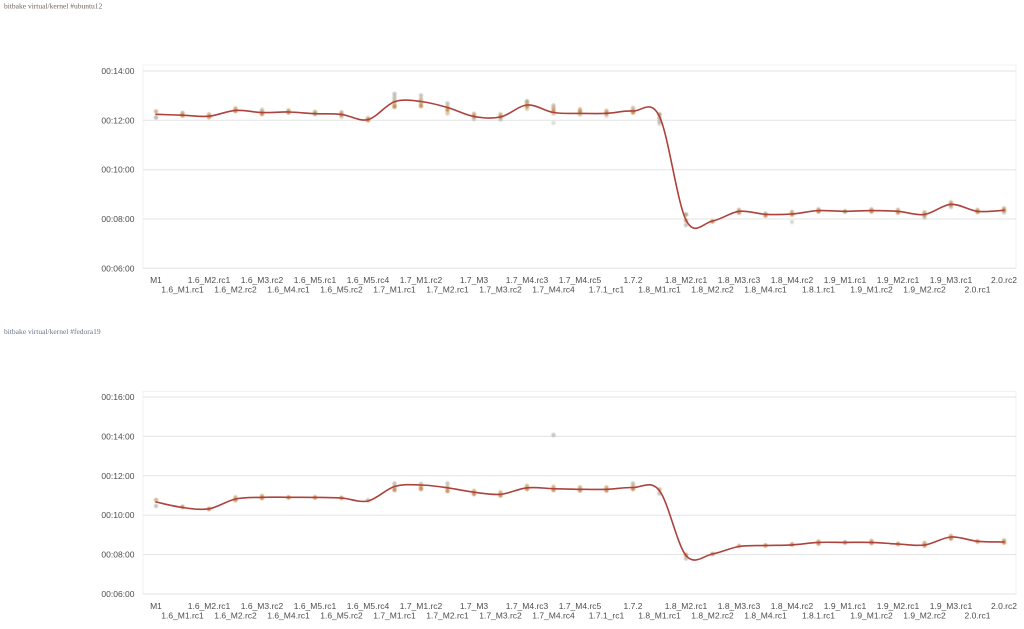  Describe the element at coordinates (53, 6) in the screenshot. I see `svg-text:bitbake virtual/kernel #ubuntu: bitbake virtual/kernel #ubuntu12` at that location.